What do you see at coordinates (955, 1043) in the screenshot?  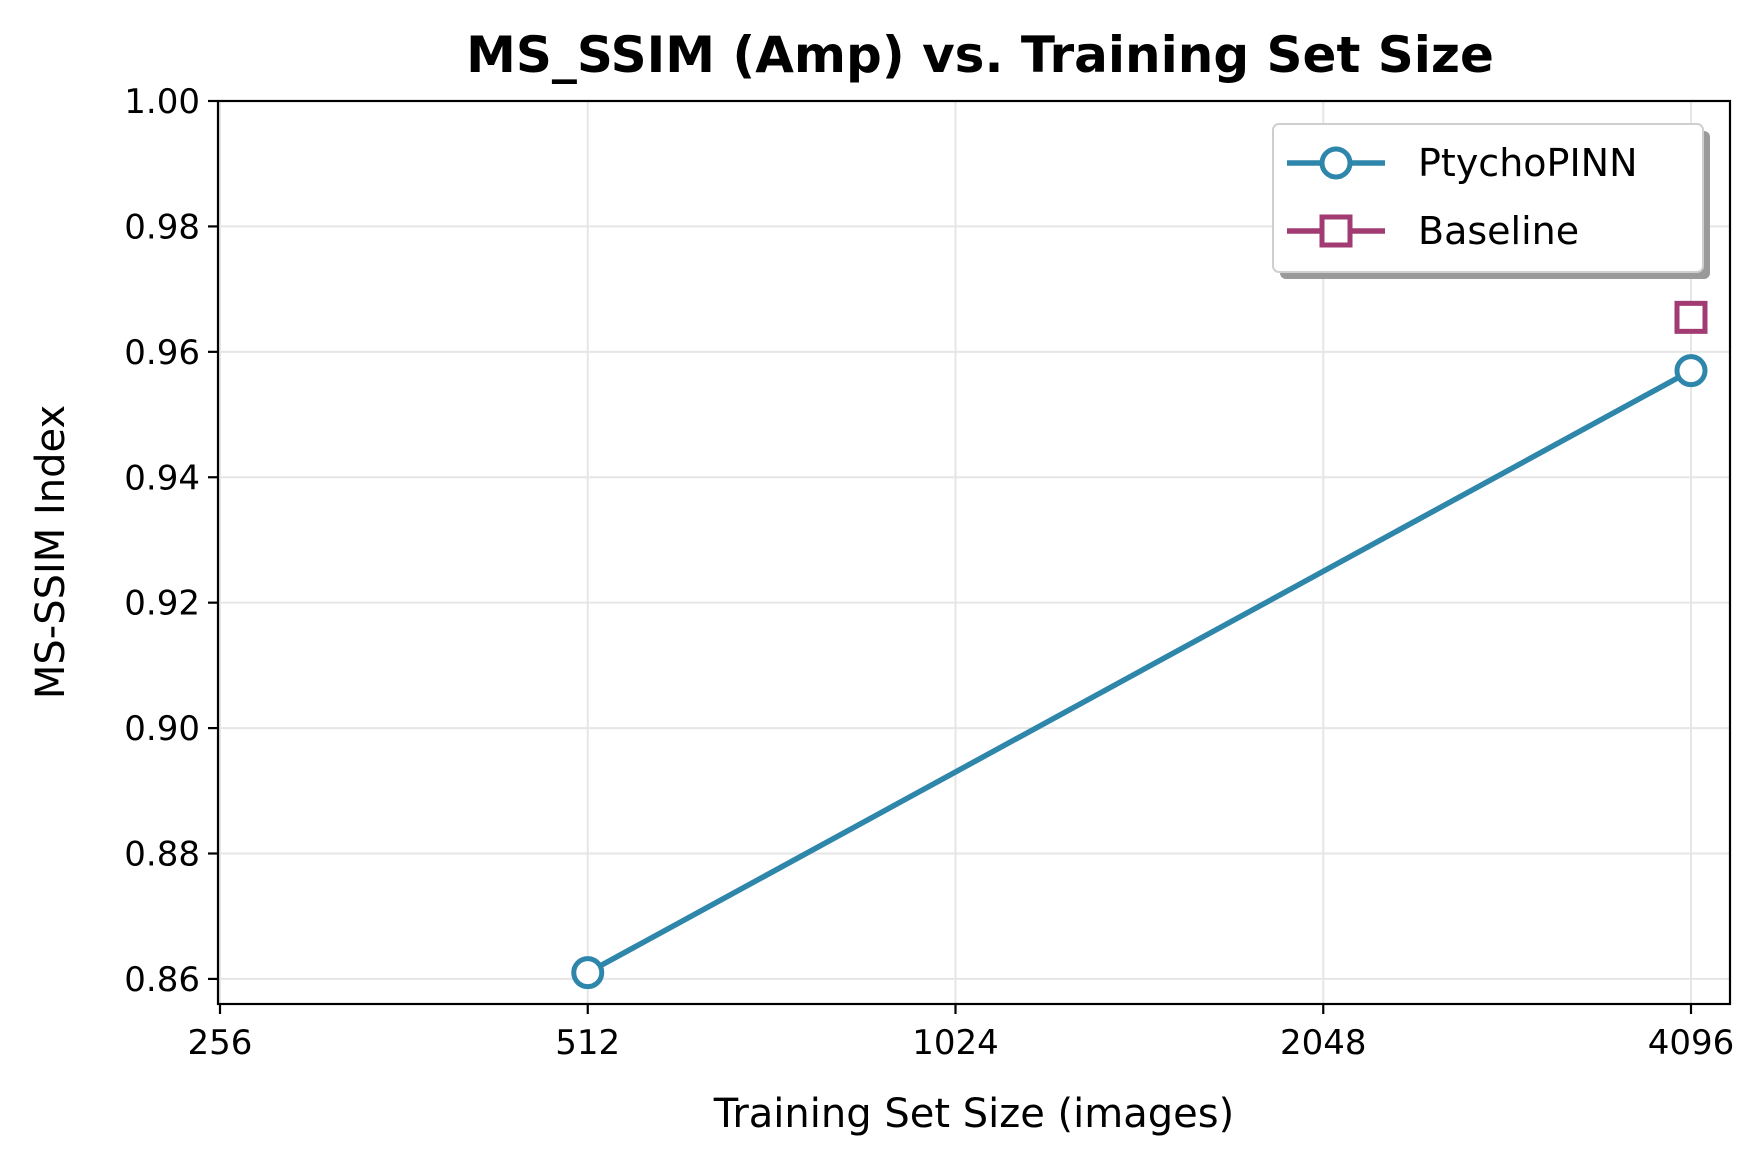 I see `x-tick-label: 1024` at bounding box center [955, 1043].